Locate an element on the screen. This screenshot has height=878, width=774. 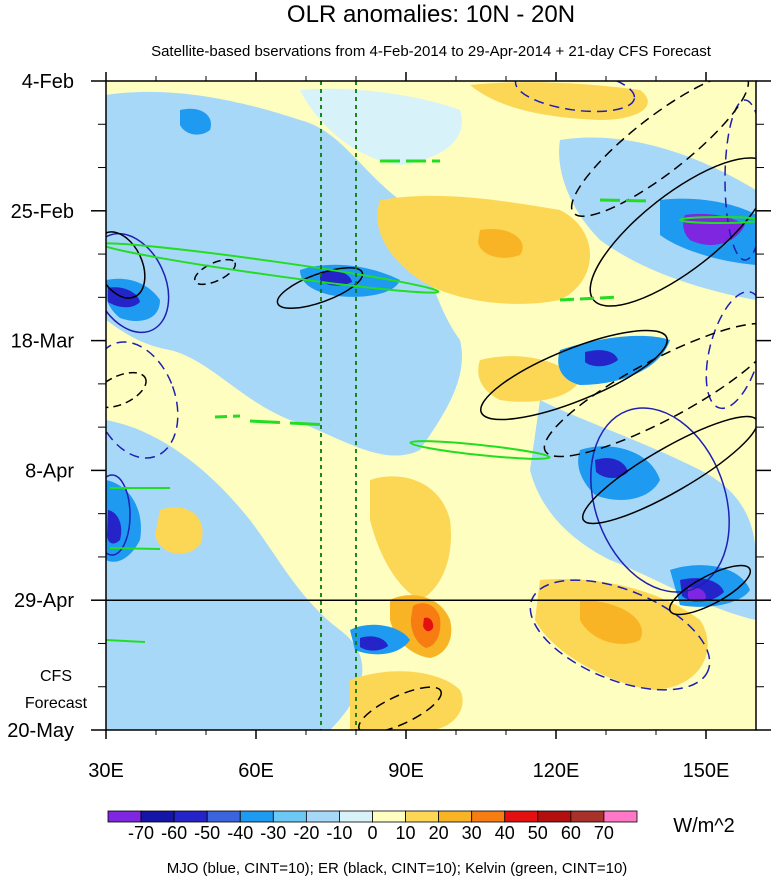
colorbar: -70 -60 -50 -40 -30 -20 -10 0 10 20 30 40 50 60 70 is located at coordinates (372, 826).